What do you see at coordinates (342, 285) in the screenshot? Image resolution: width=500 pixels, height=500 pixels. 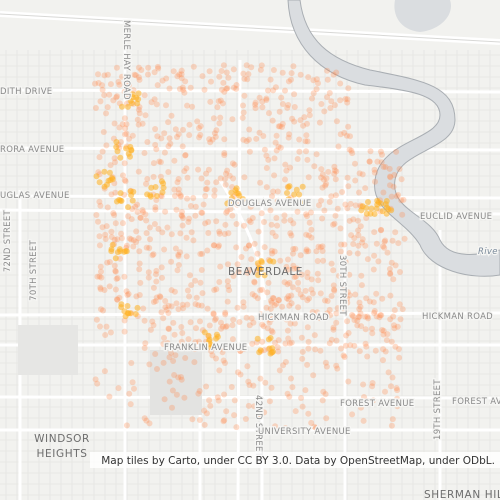 I see `street-label: 30TH STREET` at bounding box center [342, 285].